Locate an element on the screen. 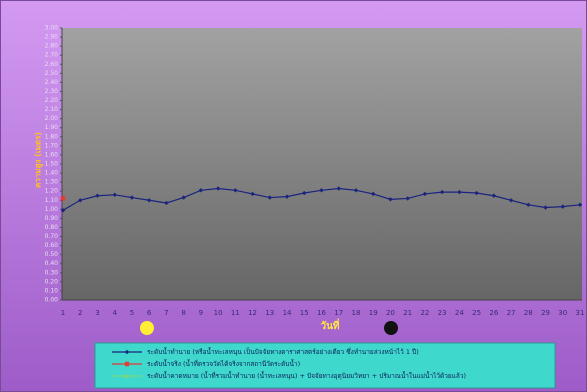 The width and height of the screenshot is (587, 392). x-tick-label: 12 is located at coordinates (252, 313).